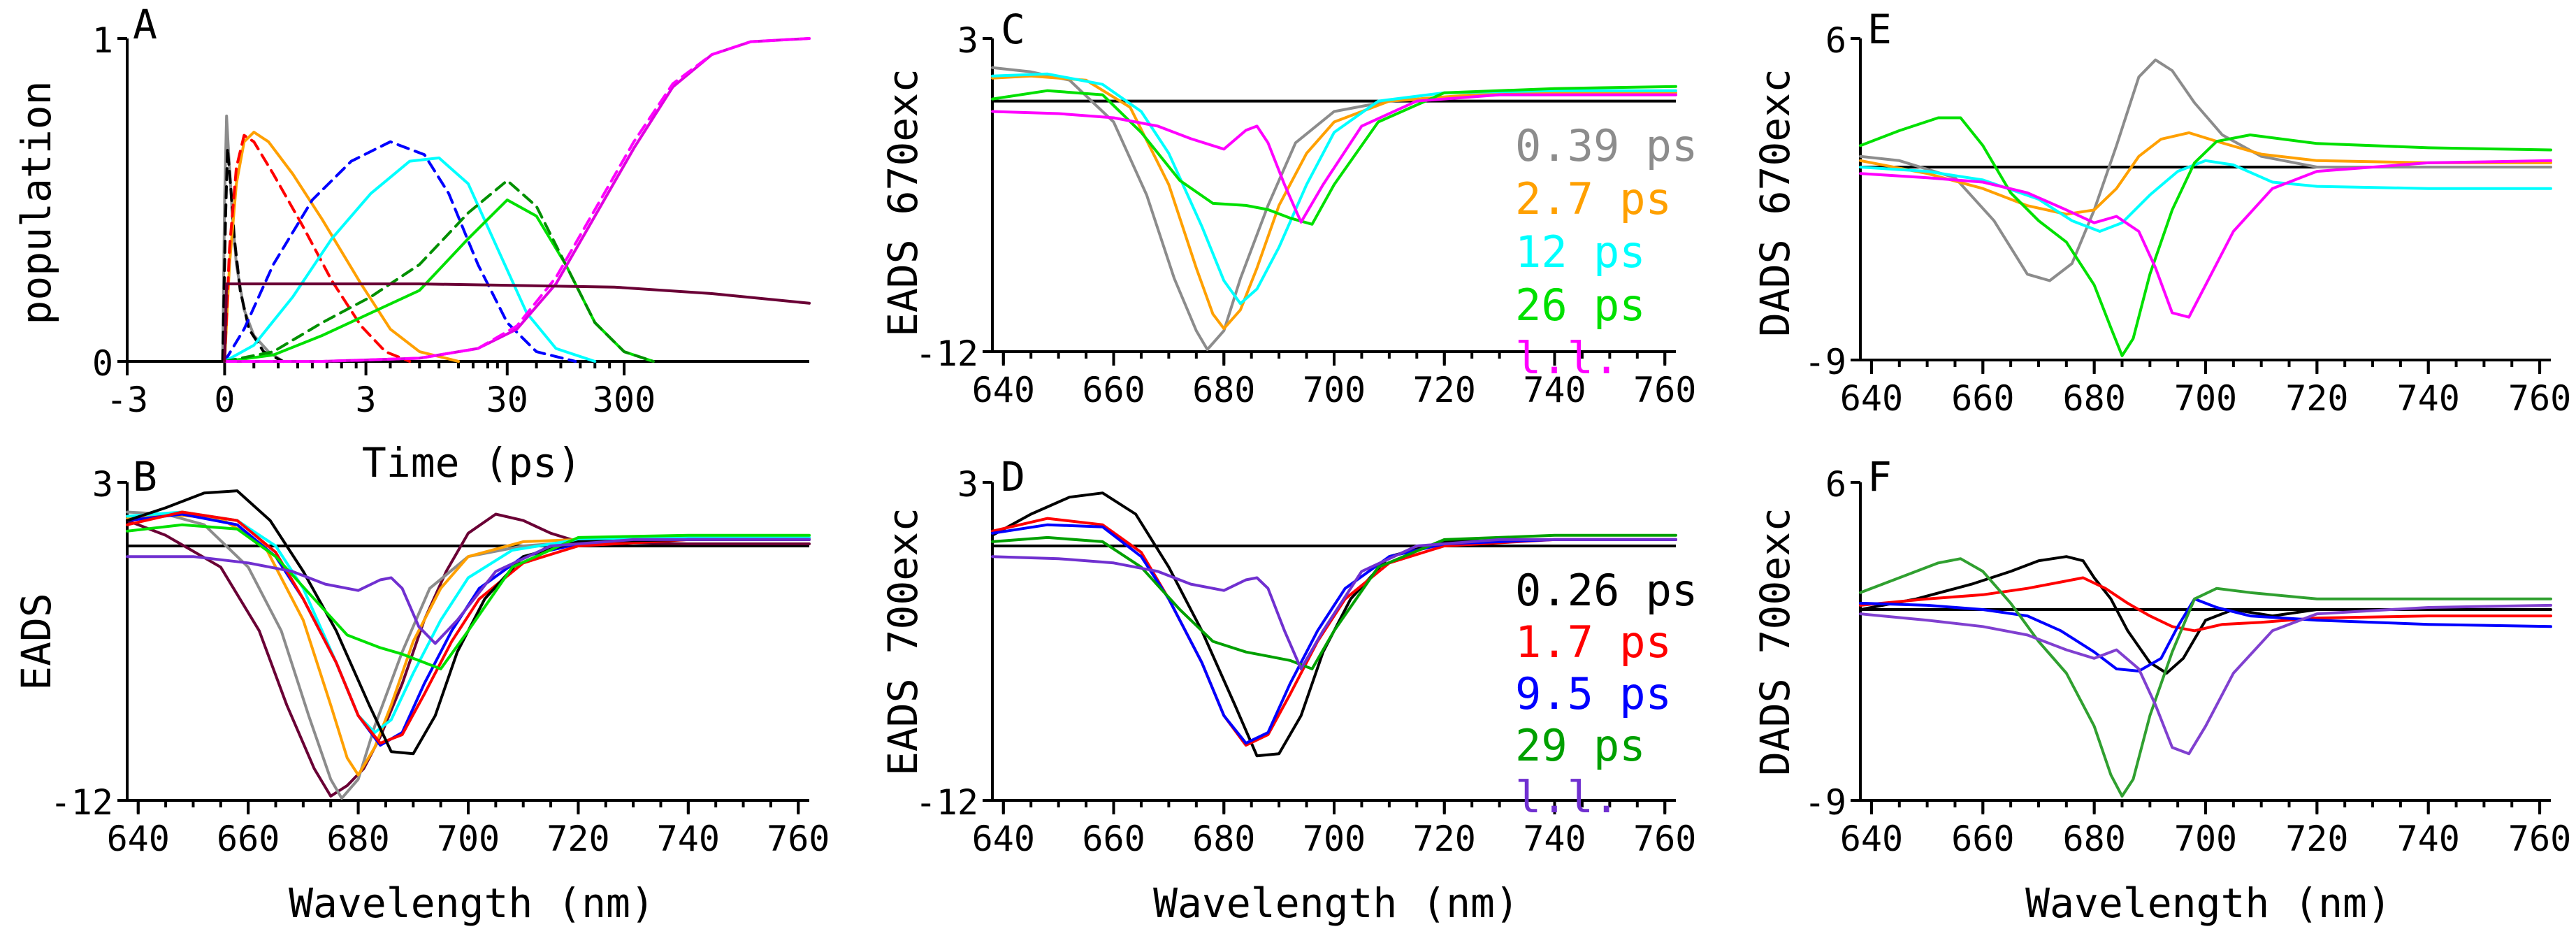 This screenshot has width=2576, height=950. I want to click on panel-b-xtick-label: 640, so click(138, 839).